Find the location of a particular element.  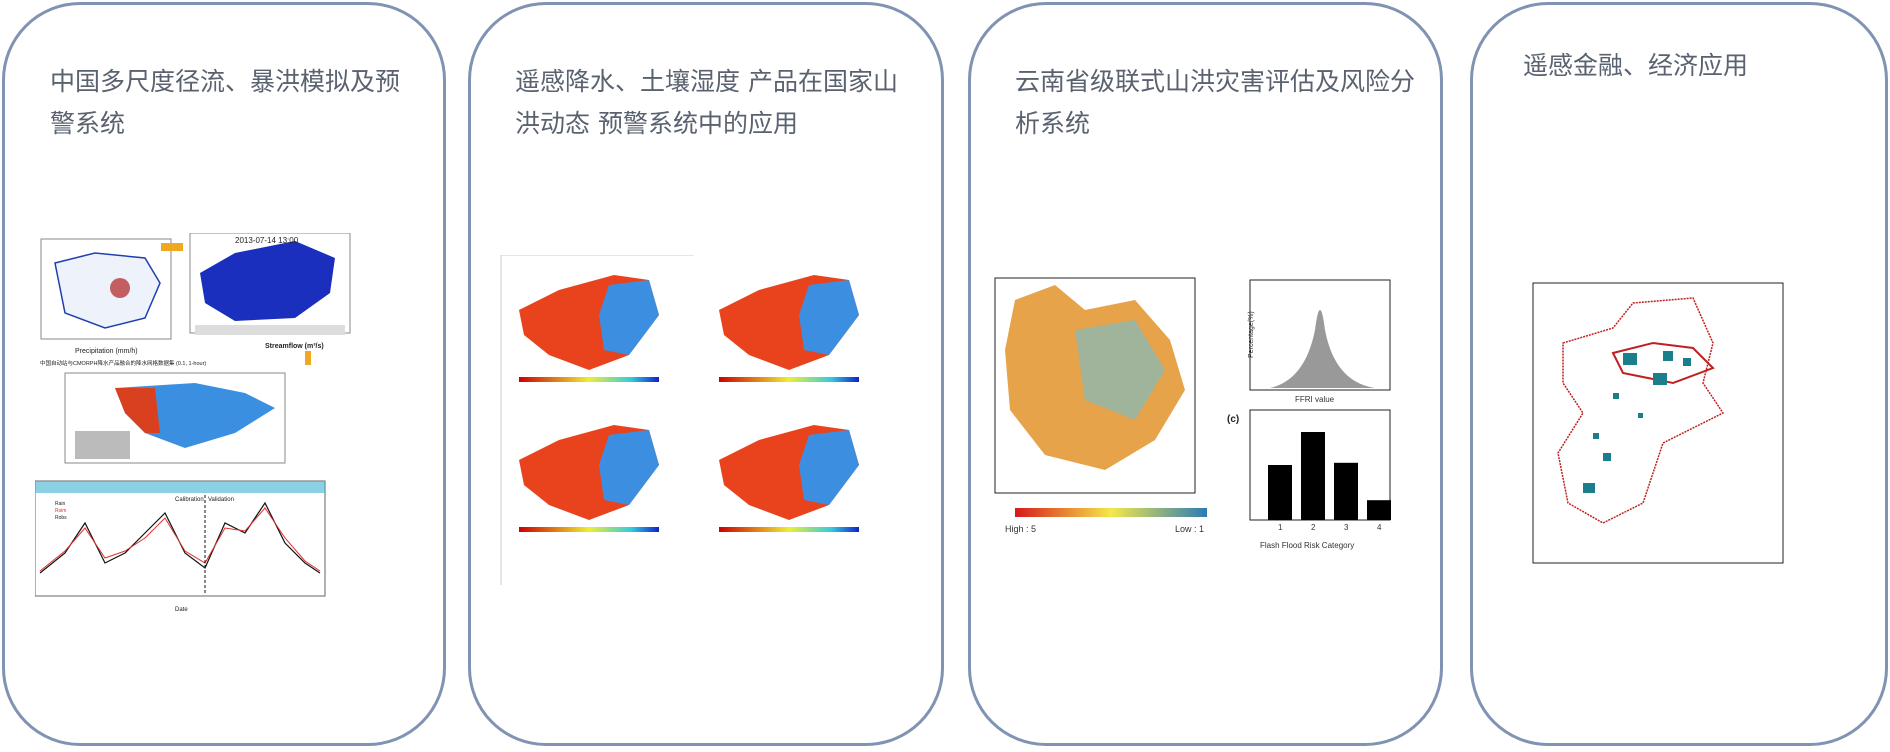

card-title: 遥感金融、经济应用 is located at coordinates (1636, 65).